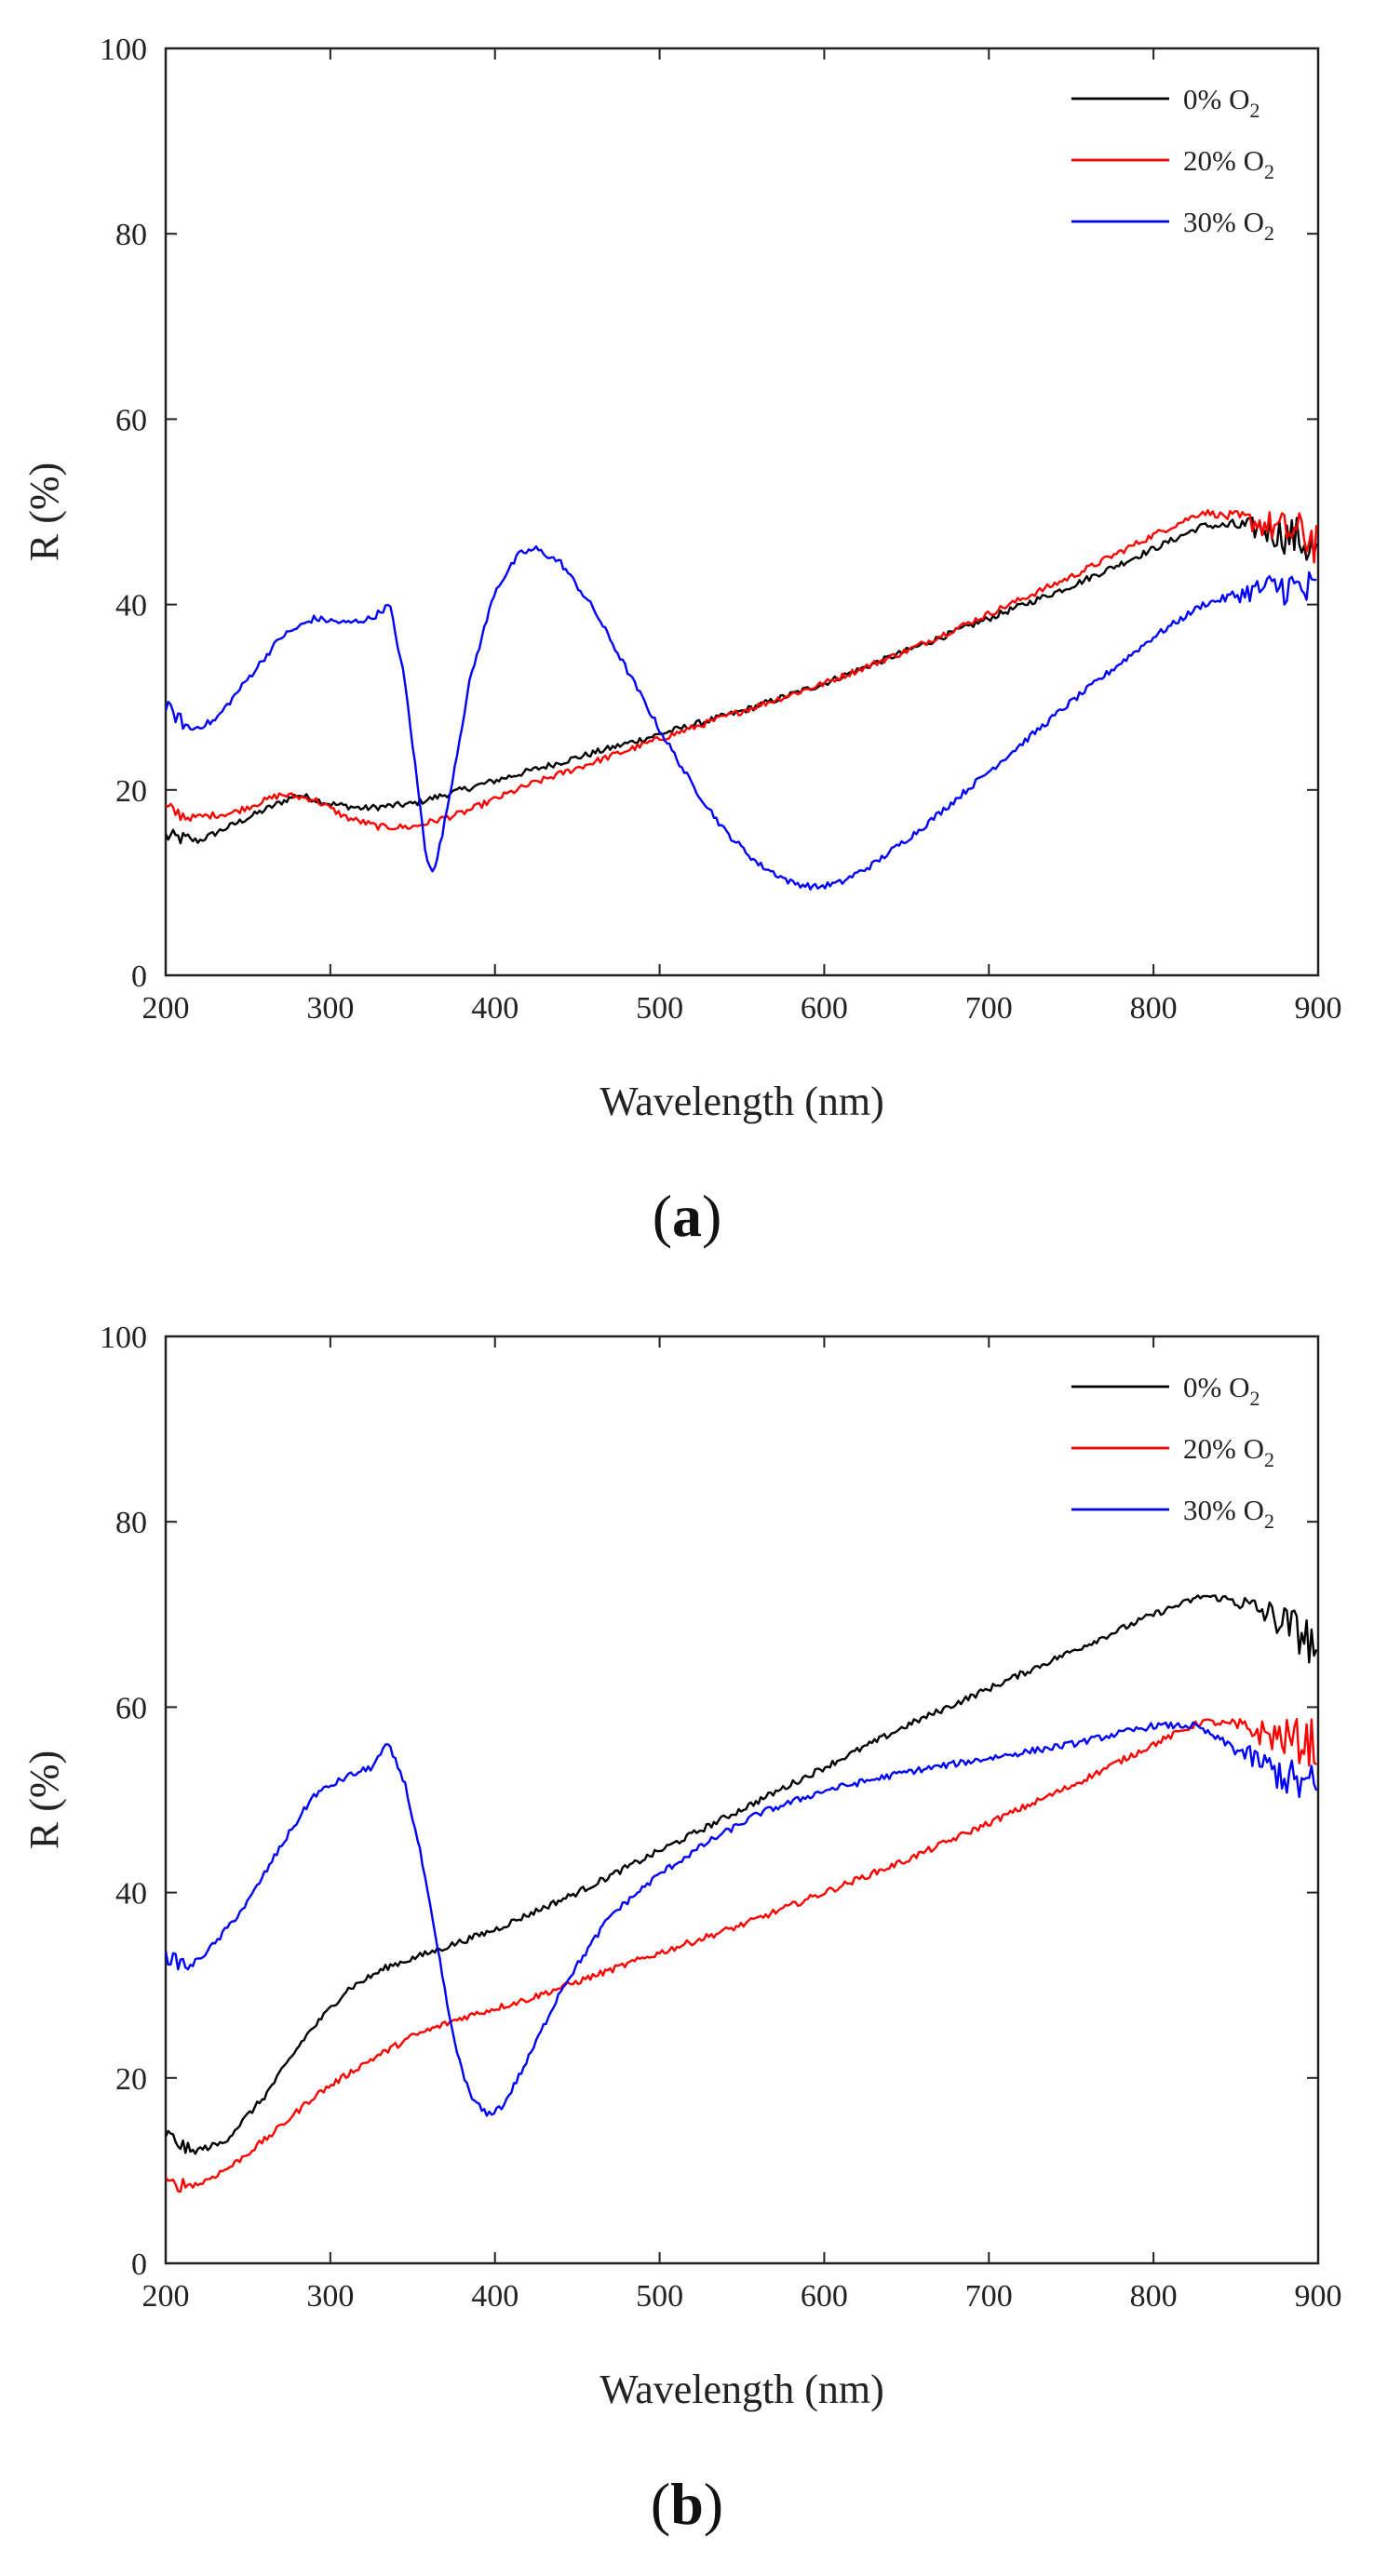  Describe the element at coordinates (131, 1894) in the screenshot. I see `chart-b-y-tick-label: 40` at that location.